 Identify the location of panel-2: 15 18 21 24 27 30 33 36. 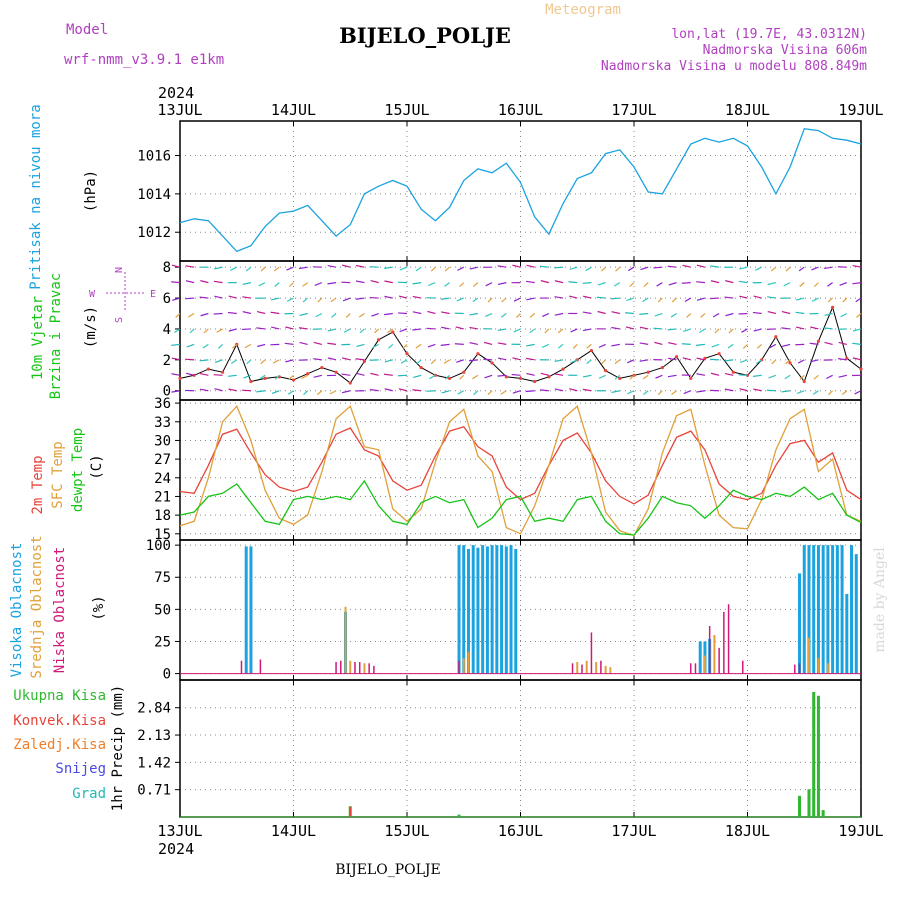
(508, 469).